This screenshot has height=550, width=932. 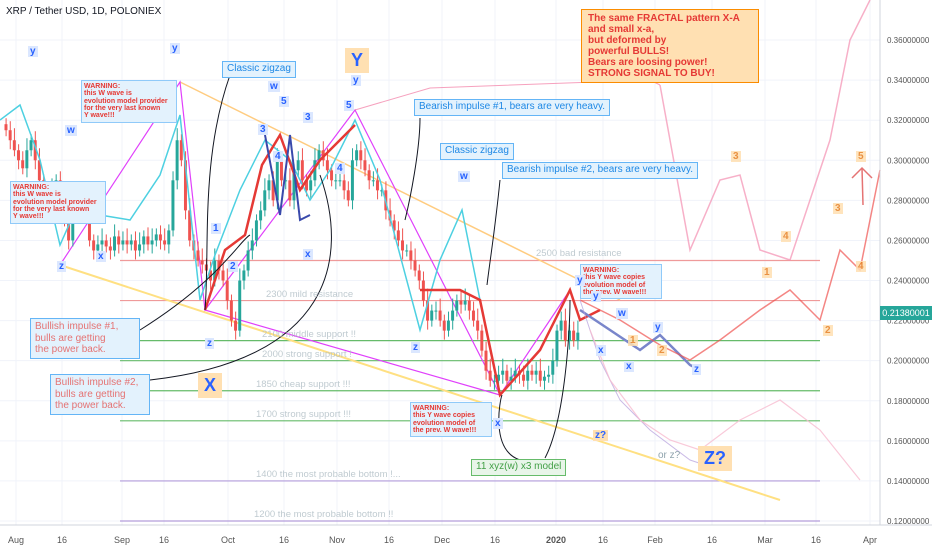 What do you see at coordinates (908, 481) in the screenshot?
I see `y-tick-label: 0.14000000` at bounding box center [908, 481].